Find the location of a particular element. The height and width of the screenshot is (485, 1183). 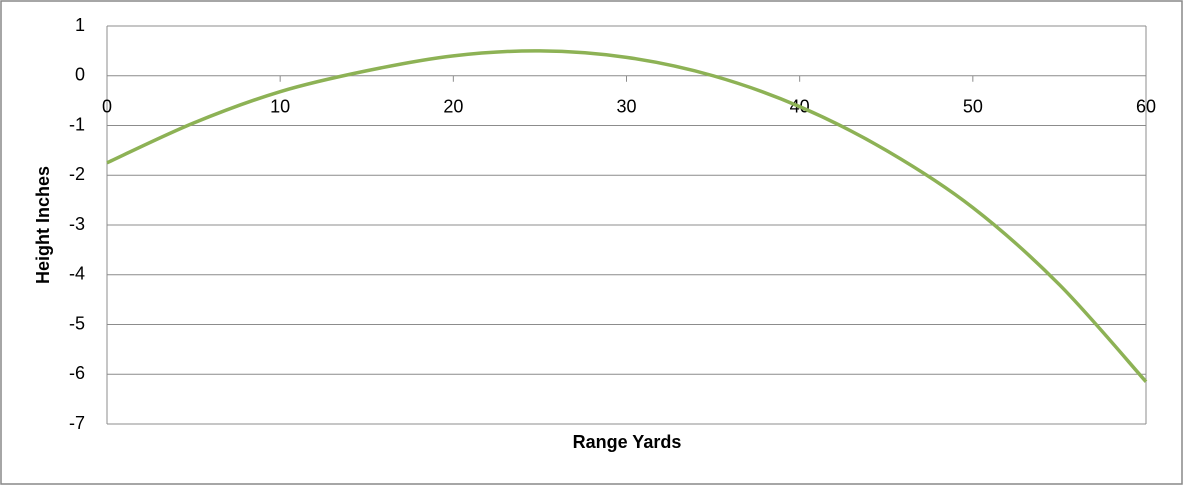

x-tick-label: 20 is located at coordinates (453, 107).